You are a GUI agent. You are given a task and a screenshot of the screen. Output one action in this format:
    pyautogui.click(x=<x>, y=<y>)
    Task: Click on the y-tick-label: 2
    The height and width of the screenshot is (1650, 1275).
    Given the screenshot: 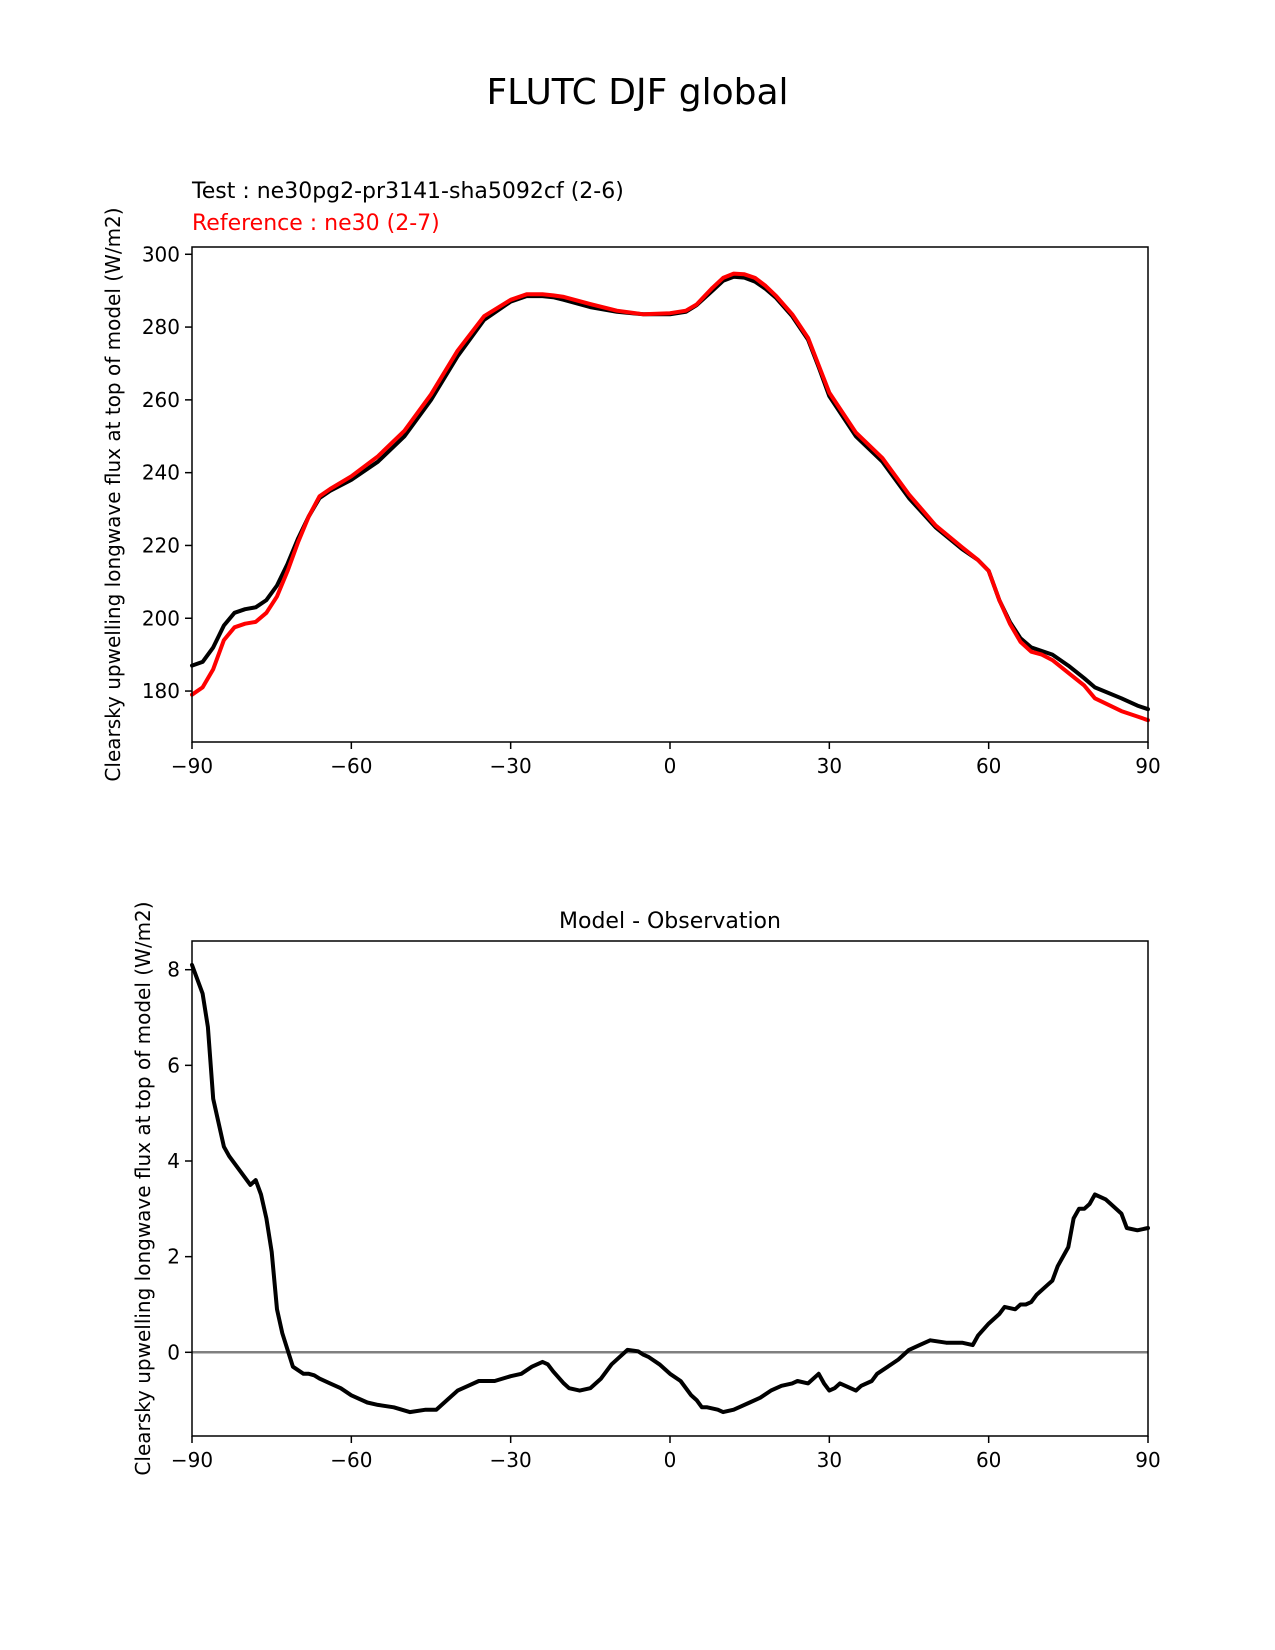 What is the action you would take?
    pyautogui.click(x=173, y=1257)
    